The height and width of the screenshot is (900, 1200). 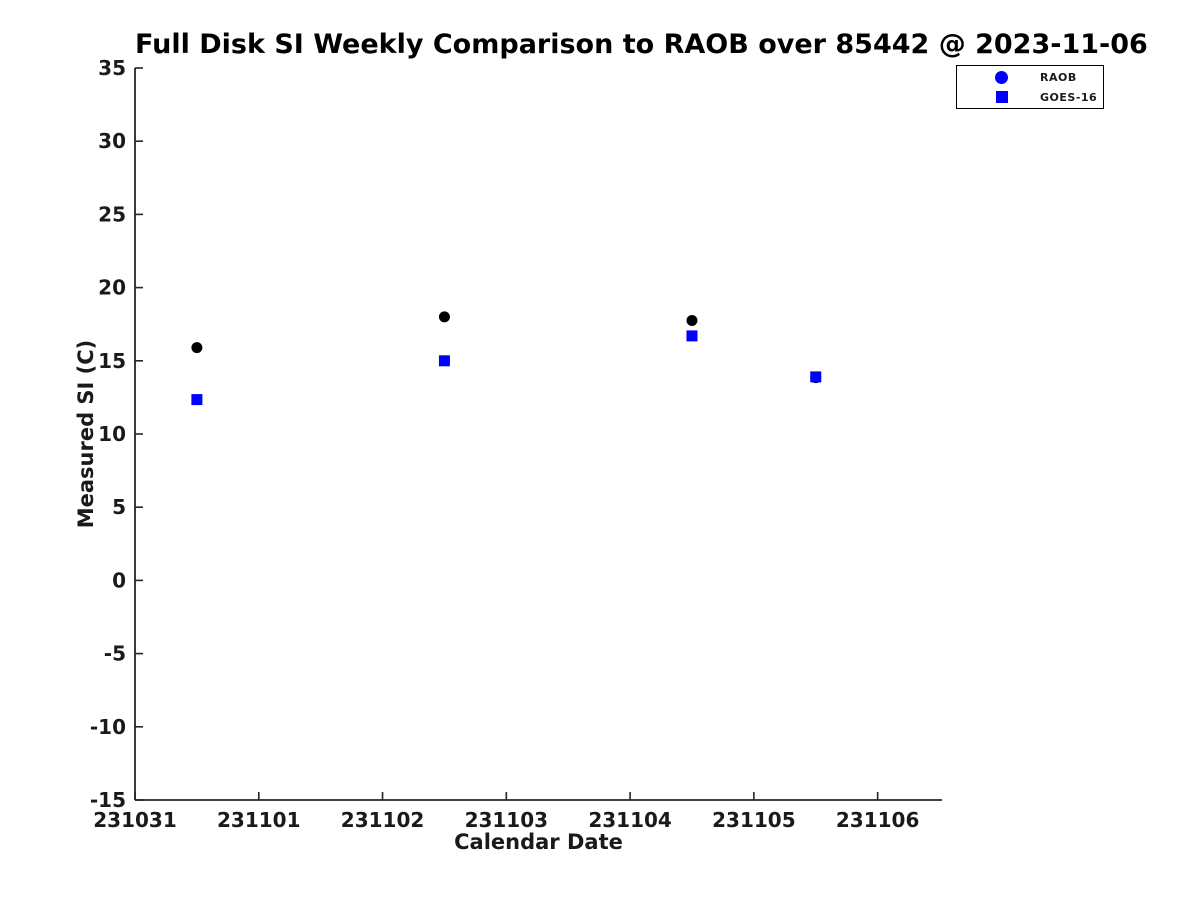 What do you see at coordinates (630, 820) in the screenshot?
I see `x-tick-label: 231104` at bounding box center [630, 820].